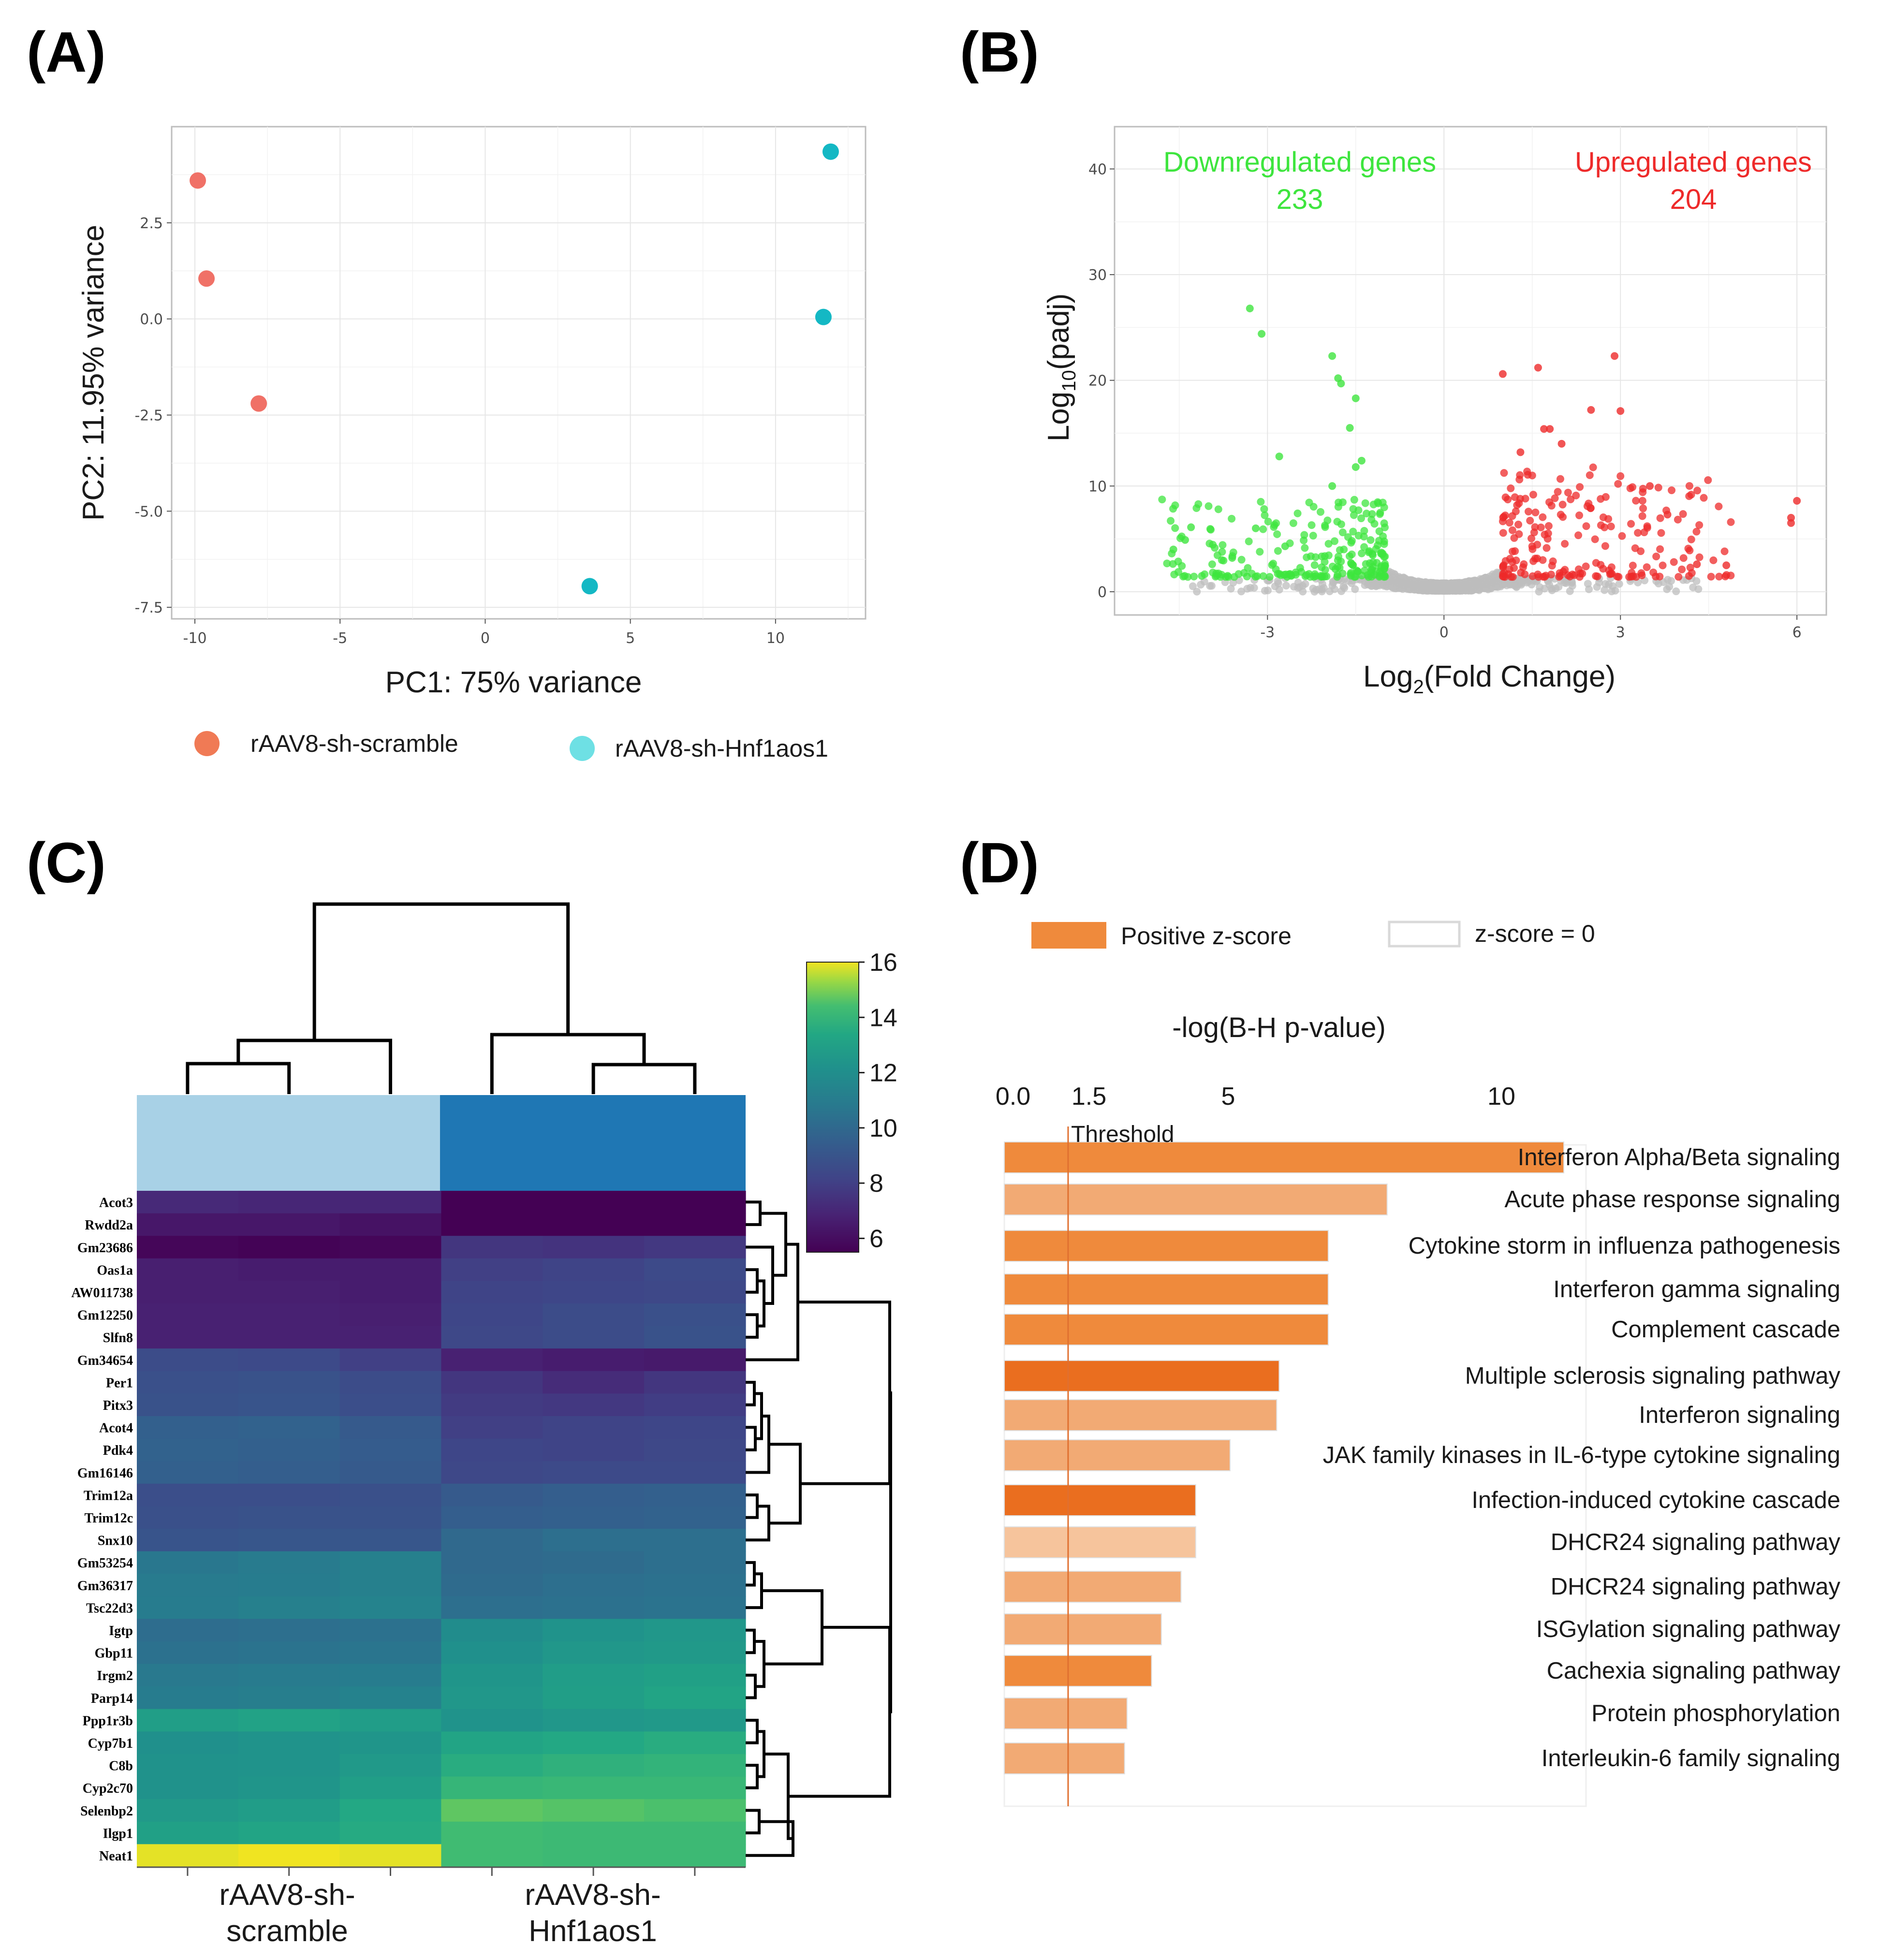 The image size is (1880, 1960). I want to click on heatmap-row-label: Per1, so click(119, 1382).